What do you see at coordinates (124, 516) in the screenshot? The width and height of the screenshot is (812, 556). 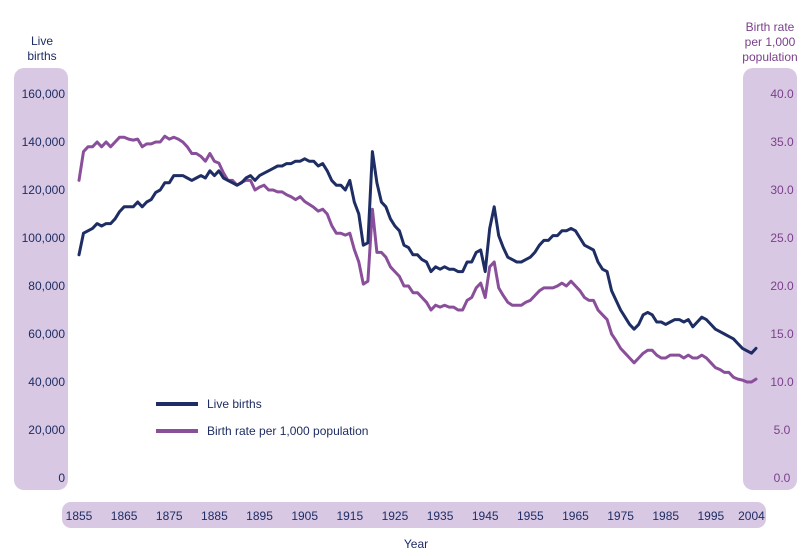 I see `x-tick-label: 1865` at bounding box center [124, 516].